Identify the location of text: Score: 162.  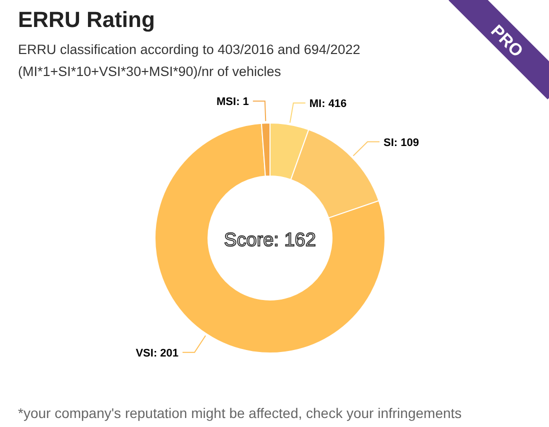
(270, 240).